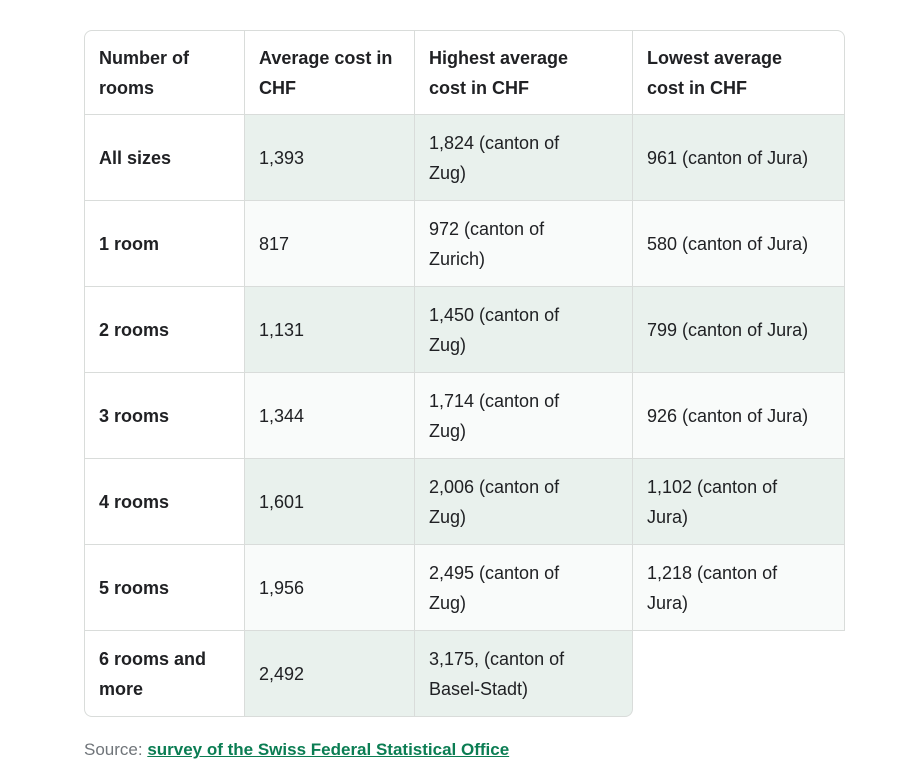  What do you see at coordinates (494, 157) in the screenshot?
I see `cell-text: 1,824 (canton of Zug)` at bounding box center [494, 157].